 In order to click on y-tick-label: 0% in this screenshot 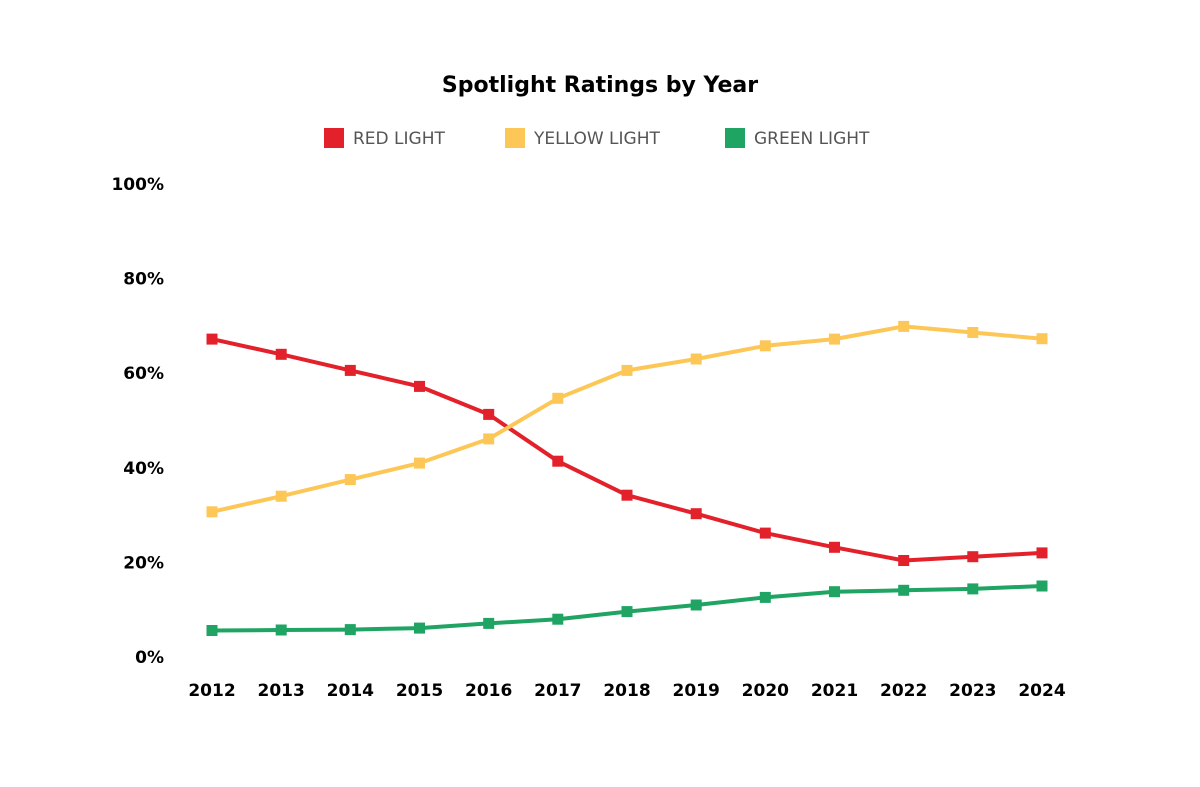, I will do `click(149, 658)`.